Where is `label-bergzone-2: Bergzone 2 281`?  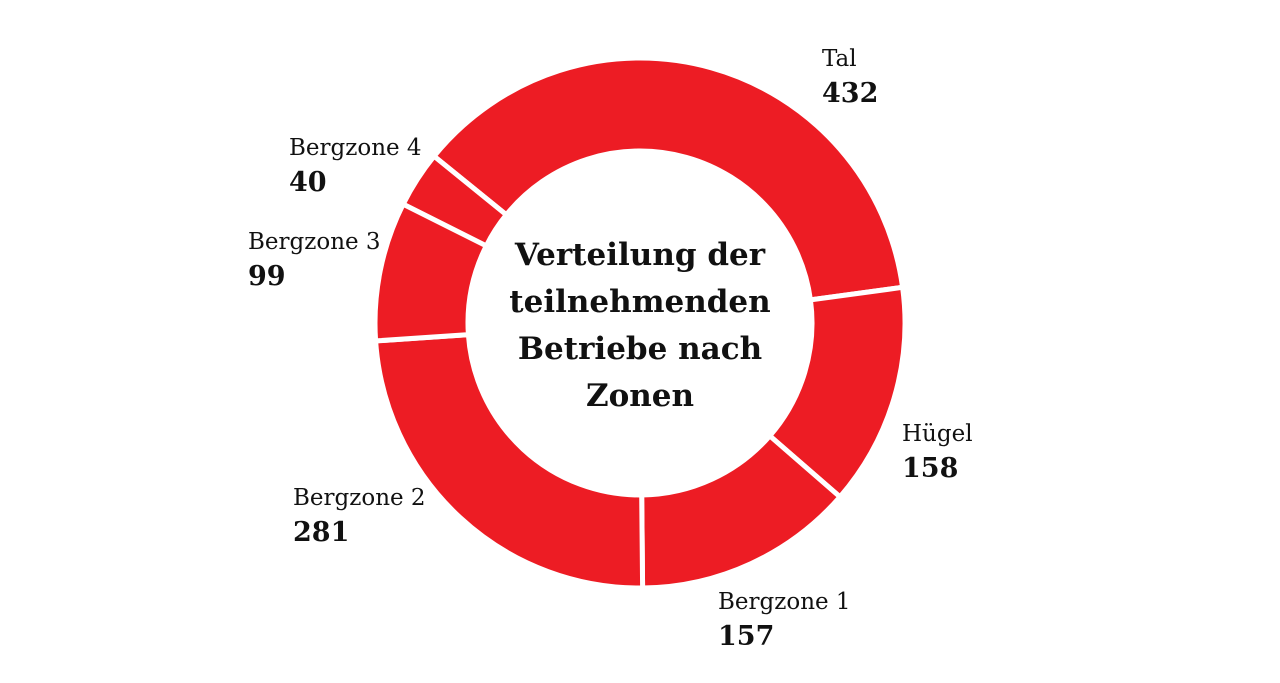 label-bergzone-2: Bergzone 2 281 is located at coordinates (359, 518).